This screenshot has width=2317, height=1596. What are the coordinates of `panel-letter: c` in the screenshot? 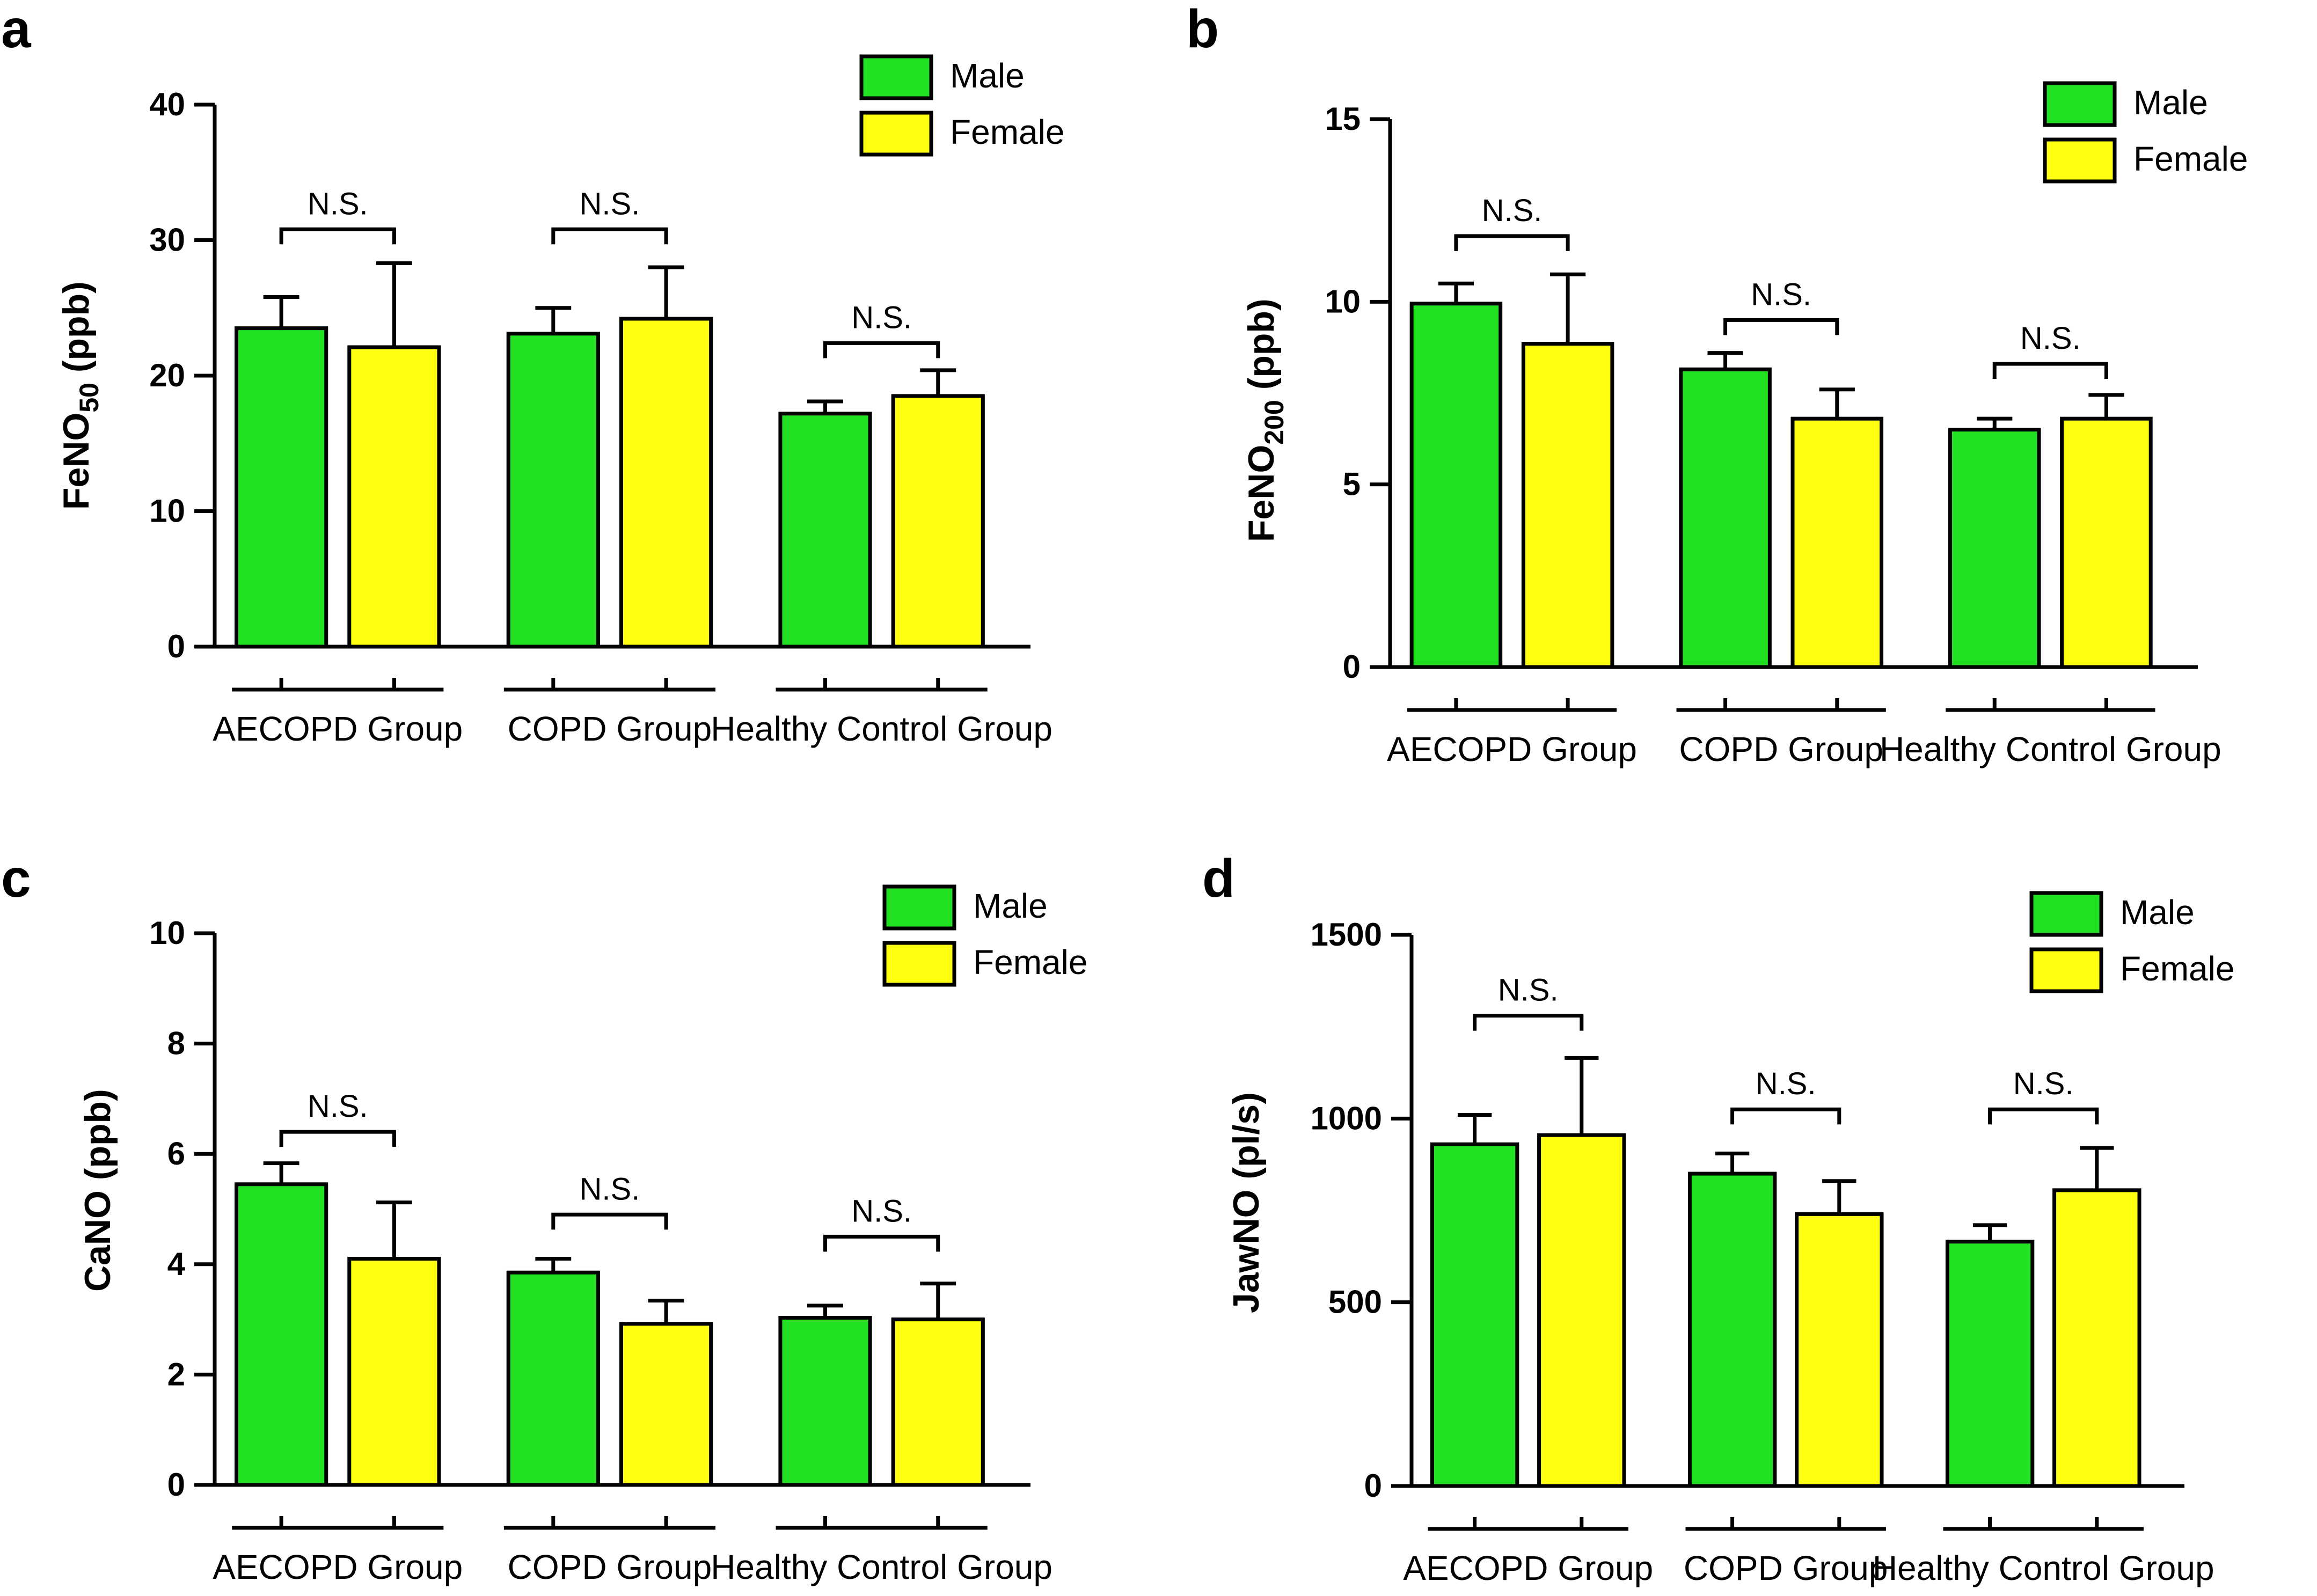 It's located at (16, 878).